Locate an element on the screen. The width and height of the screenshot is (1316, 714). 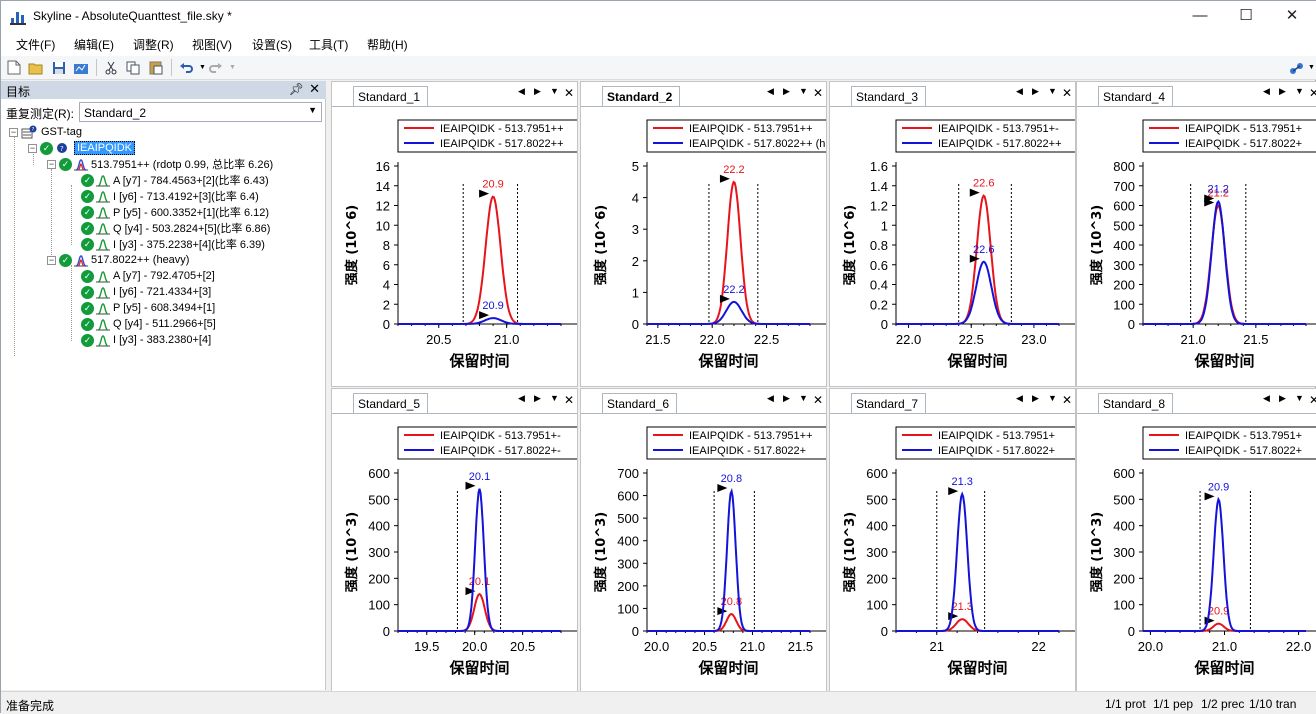
menu-view: 视图(V) is located at coordinates (212, 45).